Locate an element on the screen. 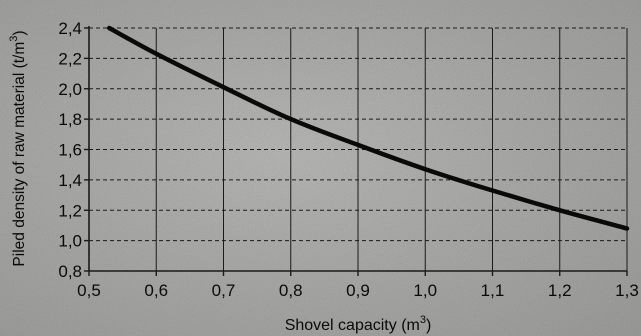 The height and width of the screenshot is (336, 641). x-tick-label: 1,3 is located at coordinates (627, 290).